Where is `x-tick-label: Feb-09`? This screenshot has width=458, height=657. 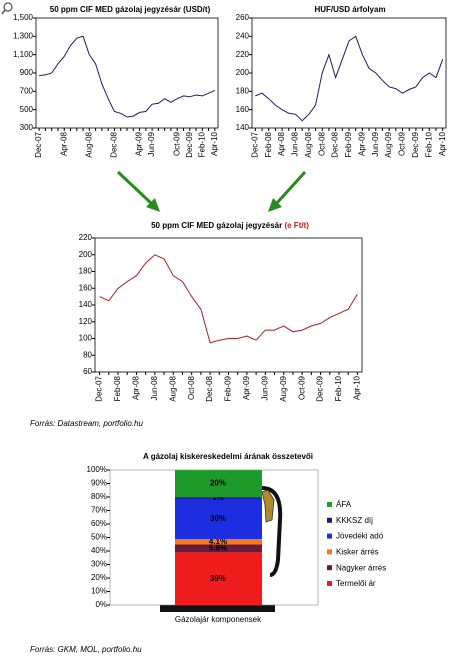 x-tick-label: Feb-09 is located at coordinates (348, 144).